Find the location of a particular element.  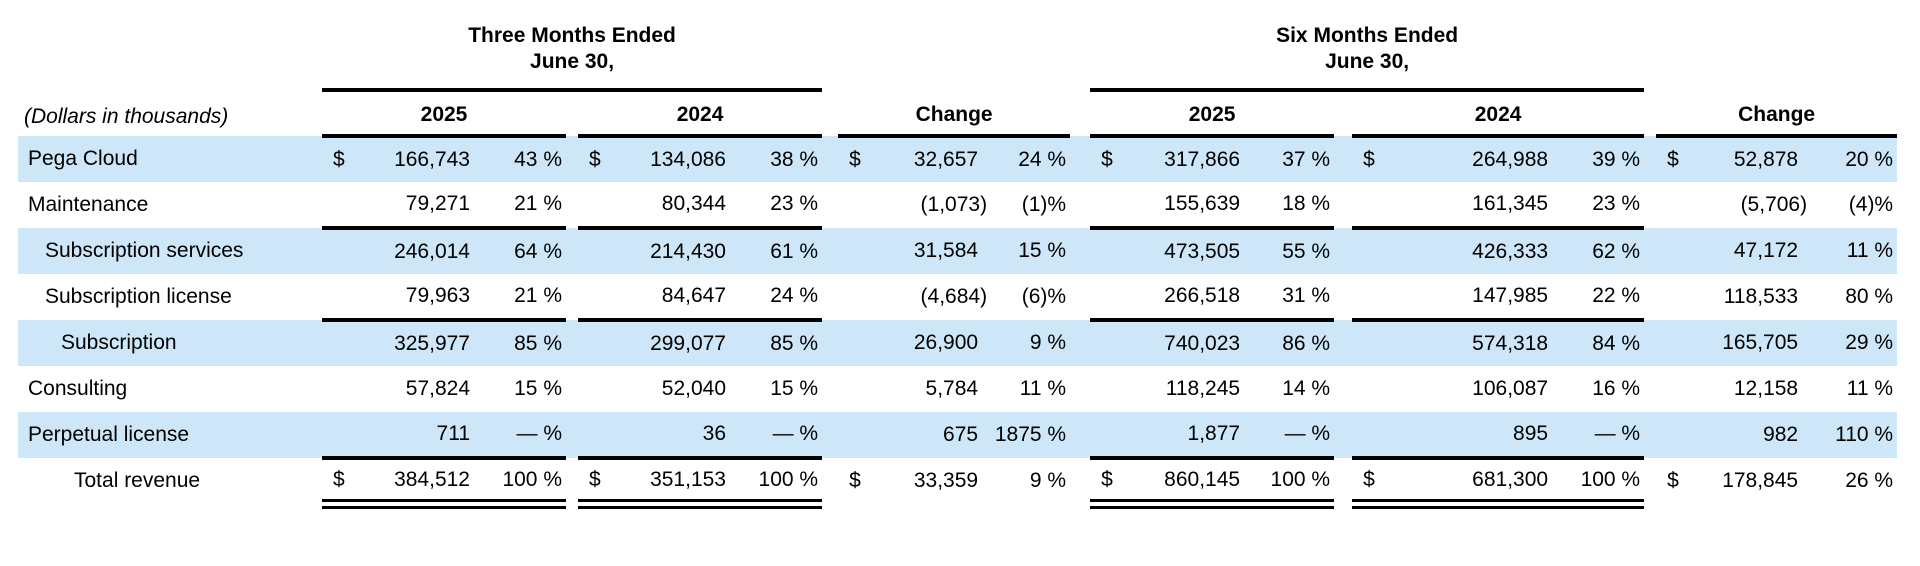

percent-cell: 43 % is located at coordinates (538, 159).